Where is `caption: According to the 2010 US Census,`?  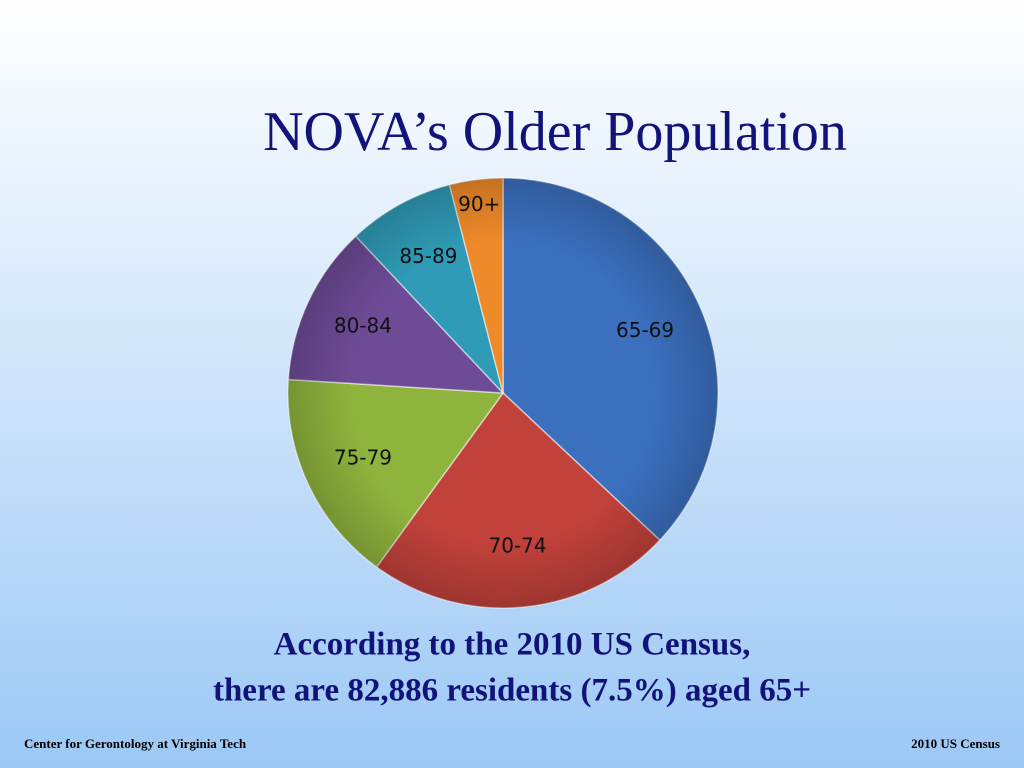
caption: According to the 2010 US Census, is located at coordinates (512, 645).